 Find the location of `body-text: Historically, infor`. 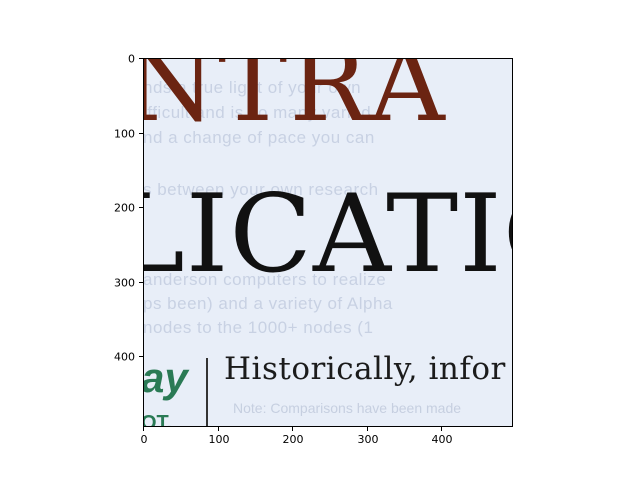

body-text: Historically, infor is located at coordinates (365, 369).